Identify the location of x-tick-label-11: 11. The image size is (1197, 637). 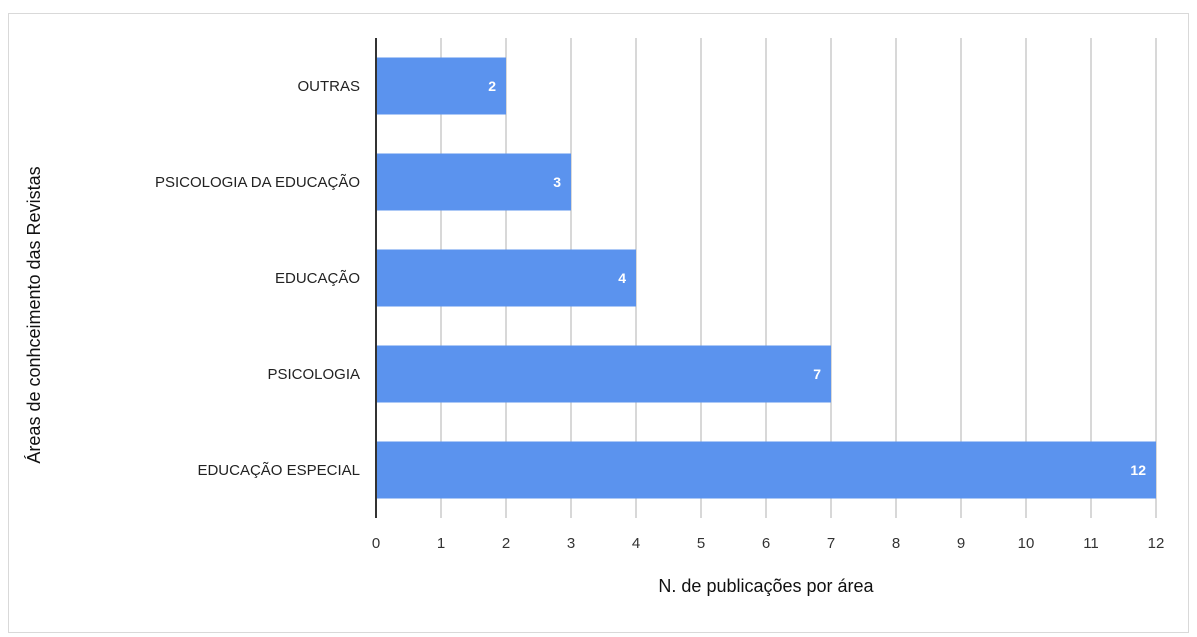
(1091, 543).